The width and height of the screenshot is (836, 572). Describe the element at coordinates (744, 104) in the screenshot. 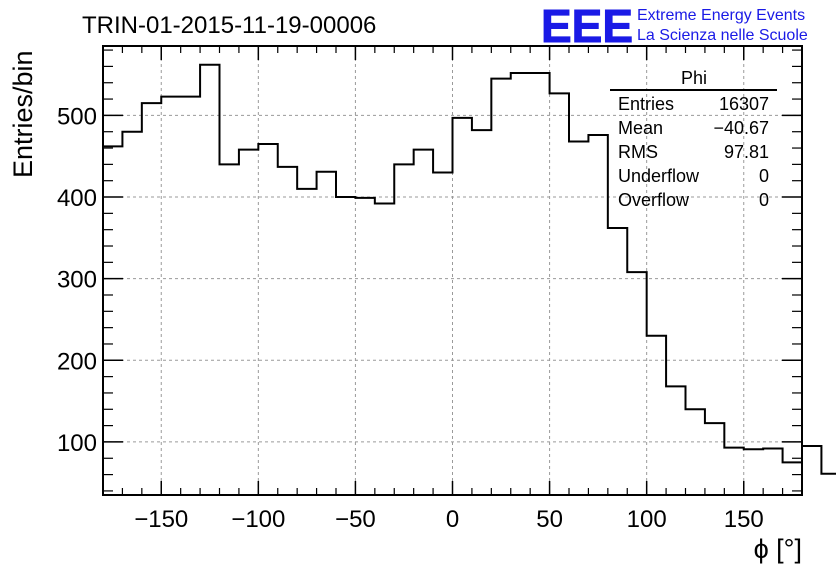

I see `stats-value: 16307` at that location.